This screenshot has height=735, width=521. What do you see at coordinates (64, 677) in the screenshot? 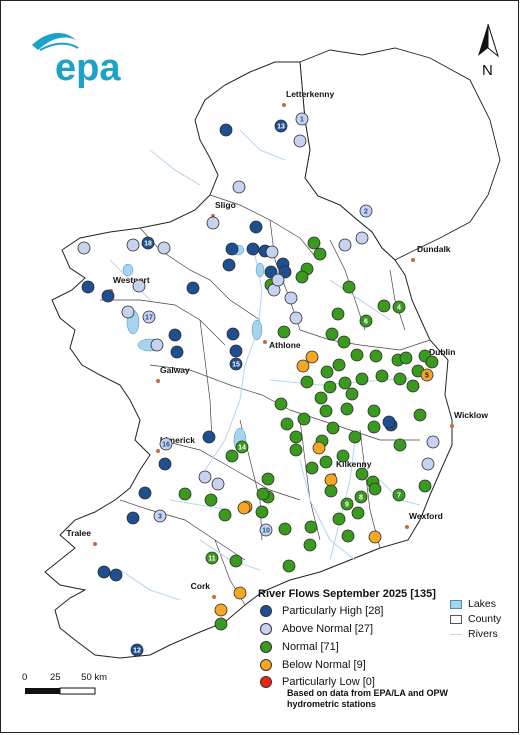
I see `scale-labels: 0 25 50 km` at bounding box center [64, 677].